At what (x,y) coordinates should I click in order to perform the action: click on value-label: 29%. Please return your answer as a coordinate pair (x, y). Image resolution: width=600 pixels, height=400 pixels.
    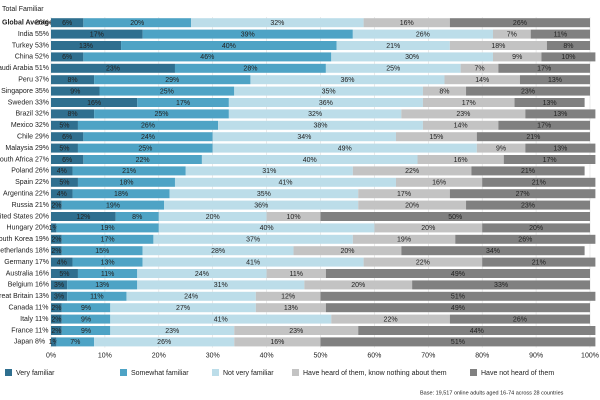
    Looking at the image, I should click on (172, 80).